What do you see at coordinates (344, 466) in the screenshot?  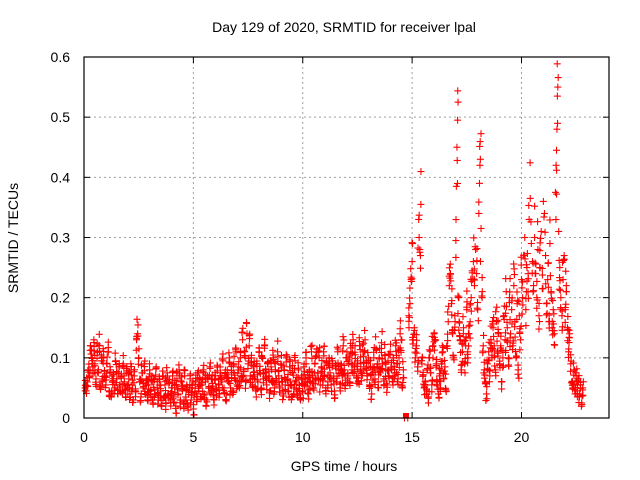 I see `x-axis-title: GPS time / hours` at bounding box center [344, 466].